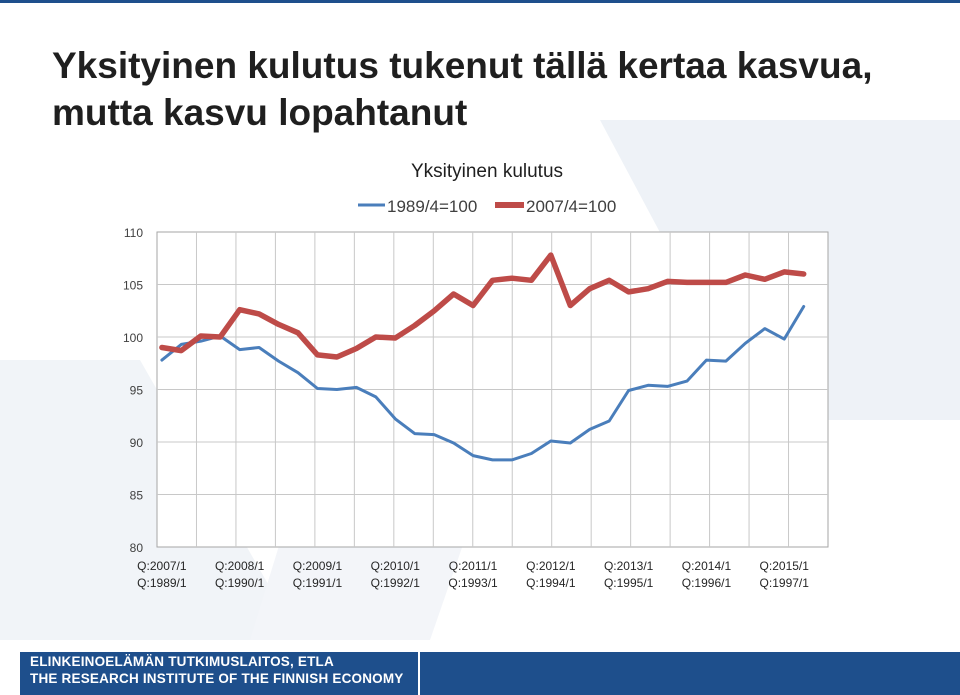  Describe the element at coordinates (629, 583) in the screenshot. I see `x-tick-label: Q:1995/1` at that location.